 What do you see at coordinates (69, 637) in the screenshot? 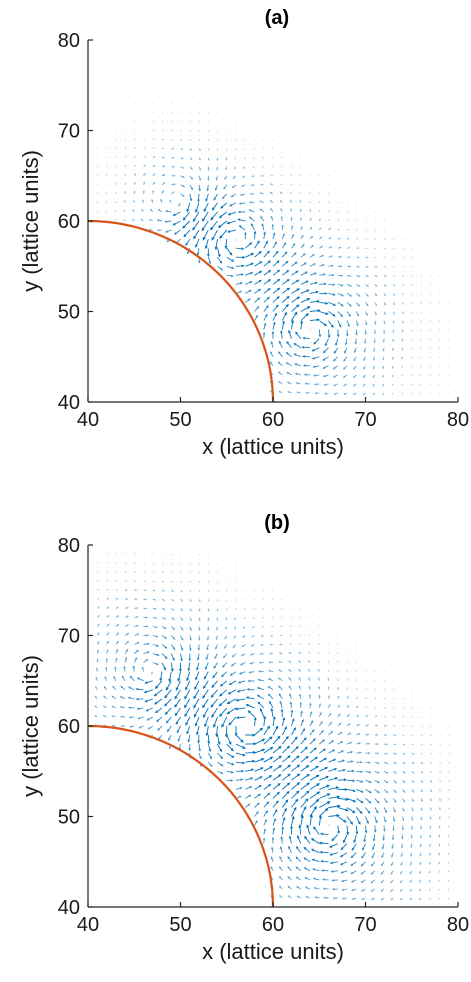
I see `y-tick-label: 70` at bounding box center [69, 637].